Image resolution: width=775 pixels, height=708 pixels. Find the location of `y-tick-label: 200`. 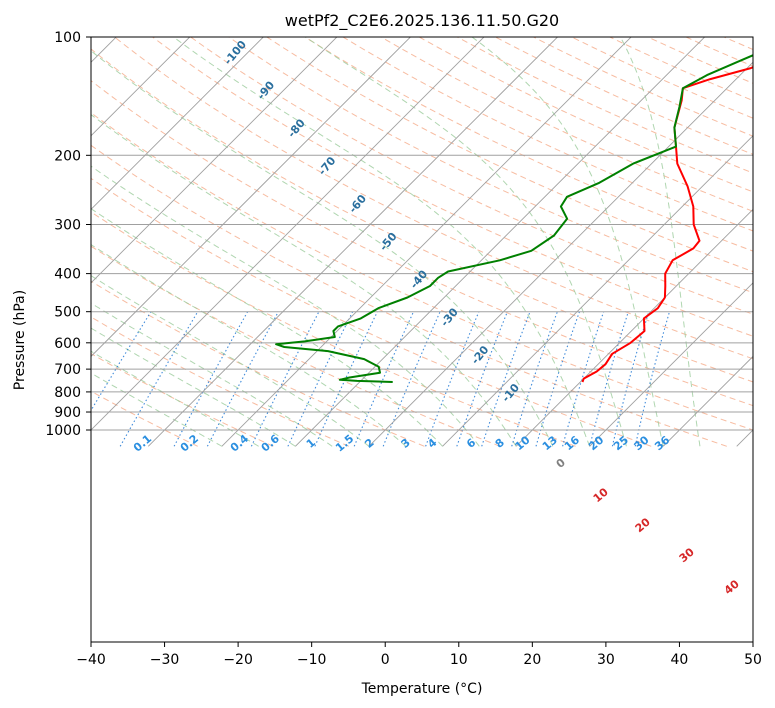

y-tick-label: 200 is located at coordinates (67, 156).